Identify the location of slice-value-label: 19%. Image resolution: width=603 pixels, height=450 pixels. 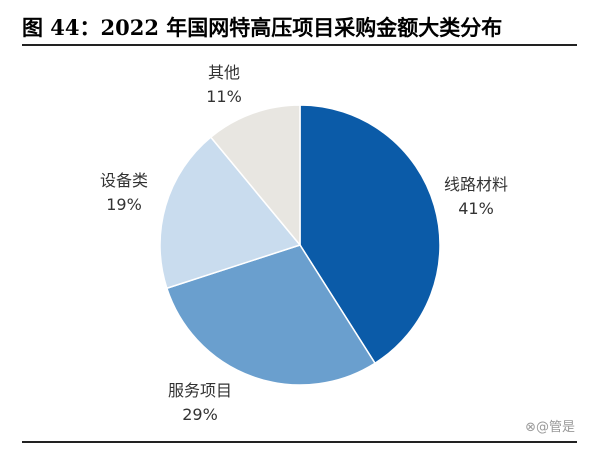
(124, 204).